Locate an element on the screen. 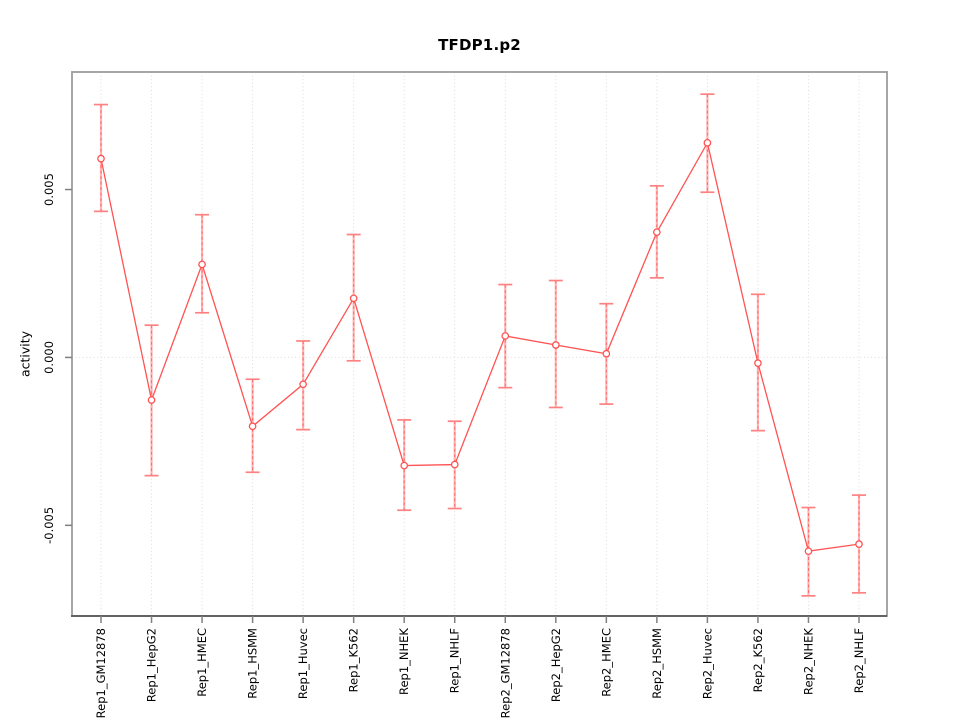 The image size is (960, 720). x-tick-label: Rep2_HSMM is located at coordinates (657, 663).